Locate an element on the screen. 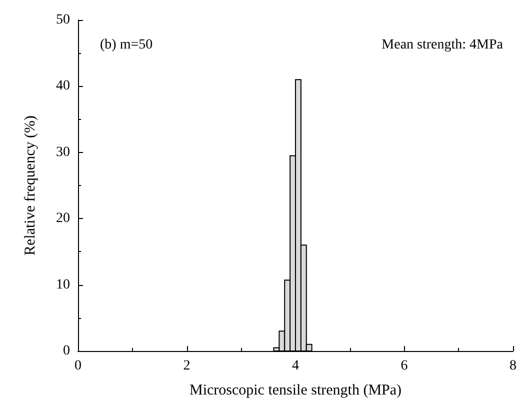 This screenshot has width=525, height=403. annotation: (b) m=50 is located at coordinates (126, 45).